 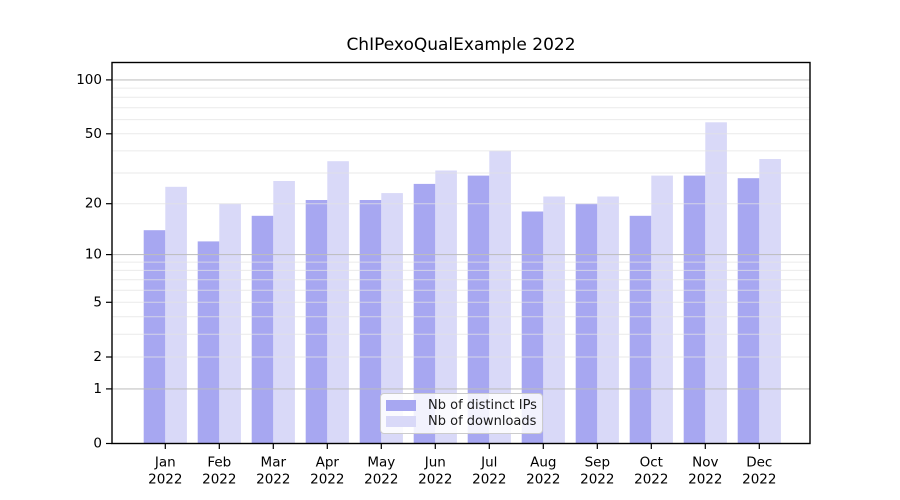 What do you see at coordinates (770, 301) in the screenshot?
I see `bar-dec-downloads` at bounding box center [770, 301].